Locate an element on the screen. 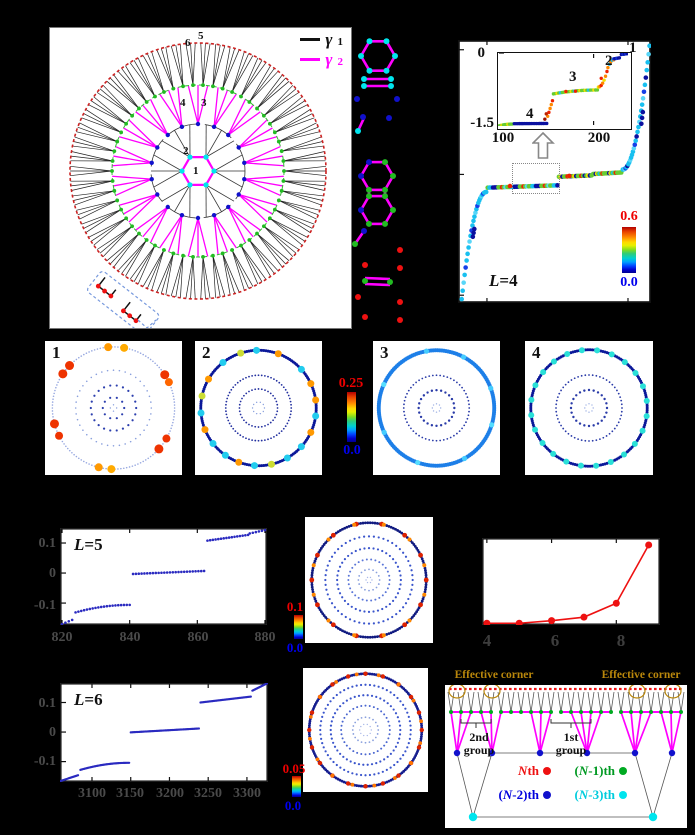  state-map-4-plot is located at coordinates (589, 408).